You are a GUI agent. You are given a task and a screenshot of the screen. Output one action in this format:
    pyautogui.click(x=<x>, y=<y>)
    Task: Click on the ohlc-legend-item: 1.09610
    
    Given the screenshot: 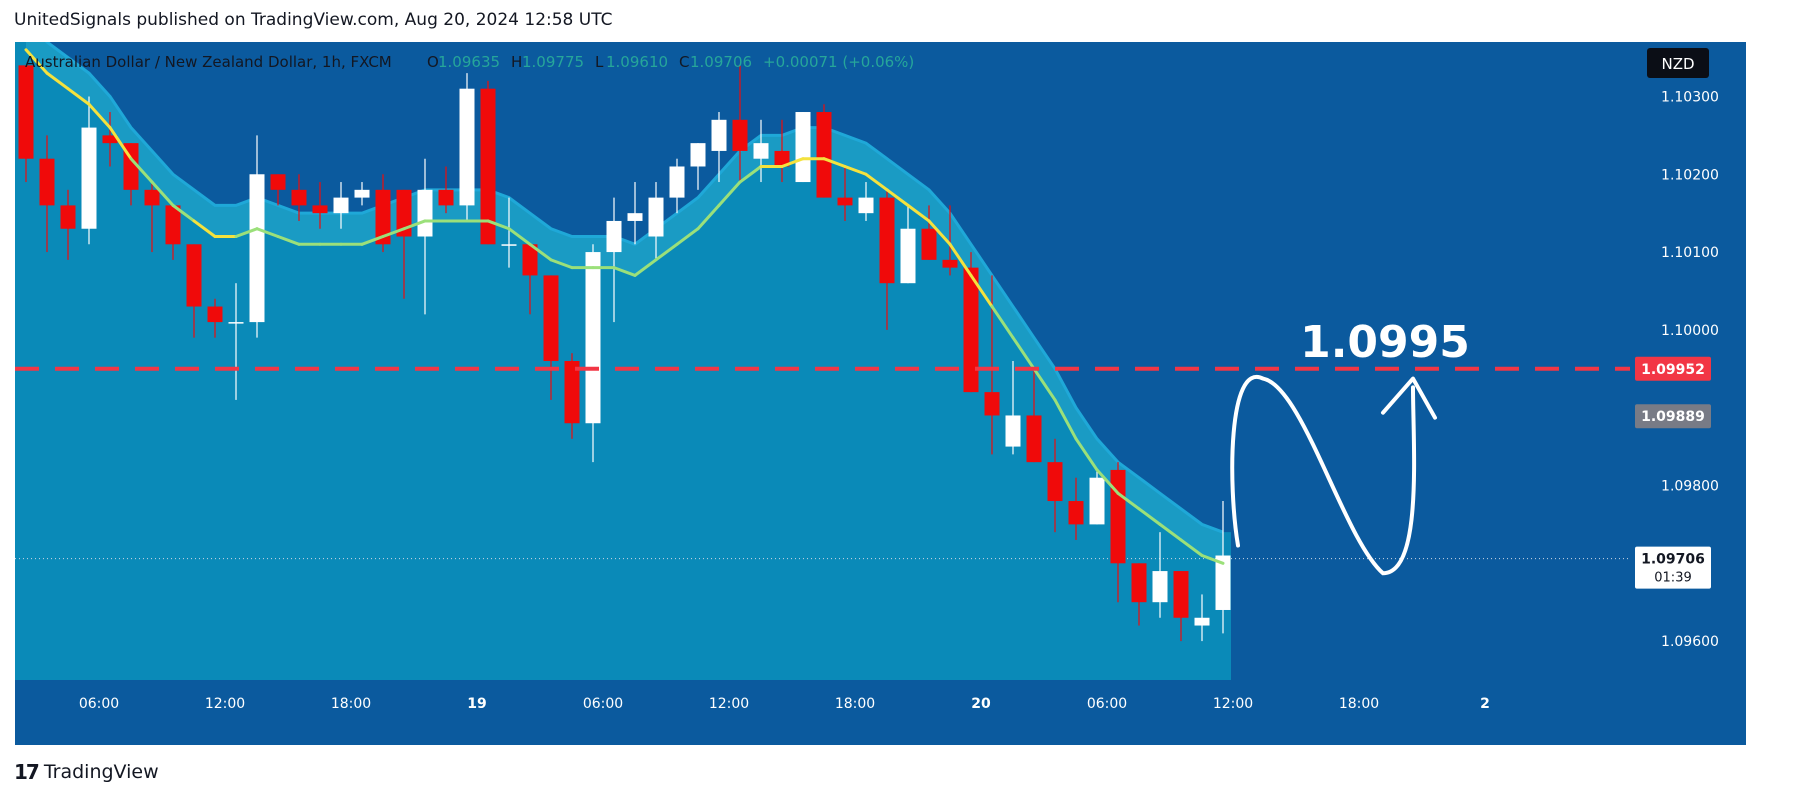 What is the action you would take?
    pyautogui.click(x=637, y=62)
    